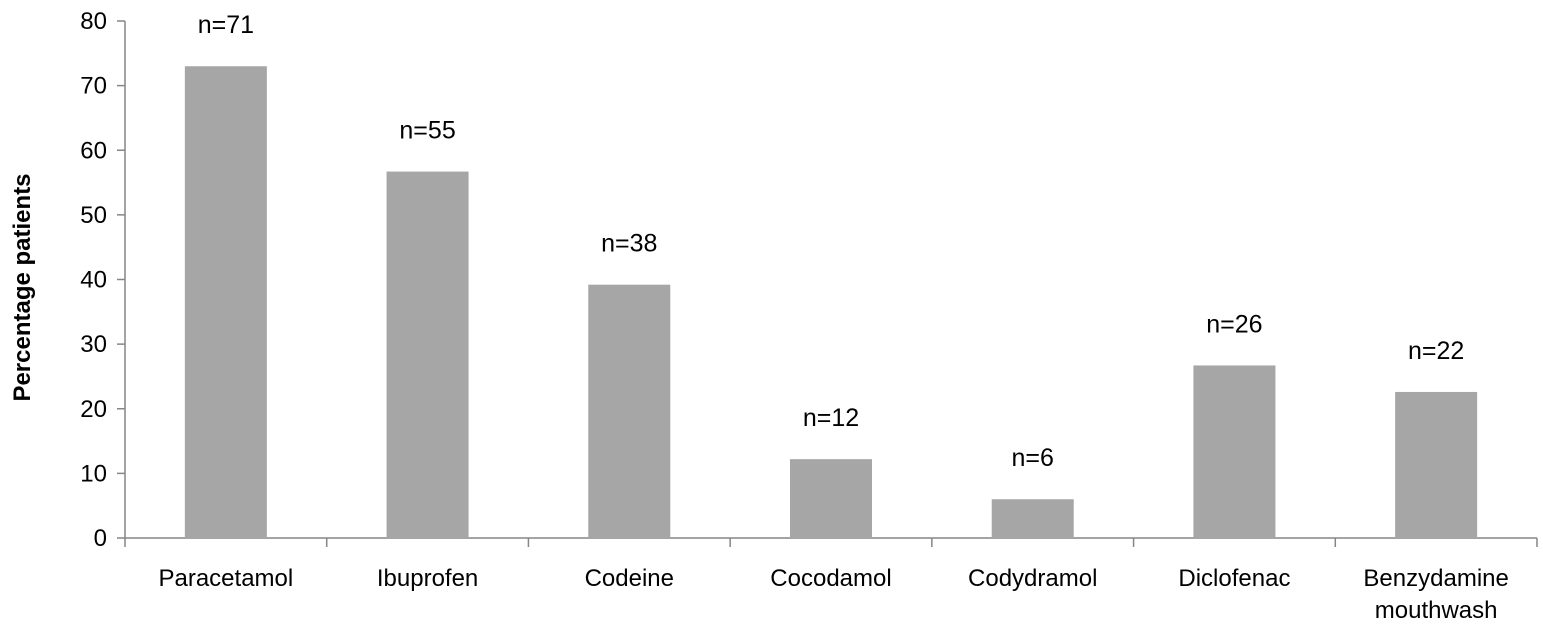 The width and height of the screenshot is (1543, 629). I want to click on y-tick-label: 60, so click(93, 150).